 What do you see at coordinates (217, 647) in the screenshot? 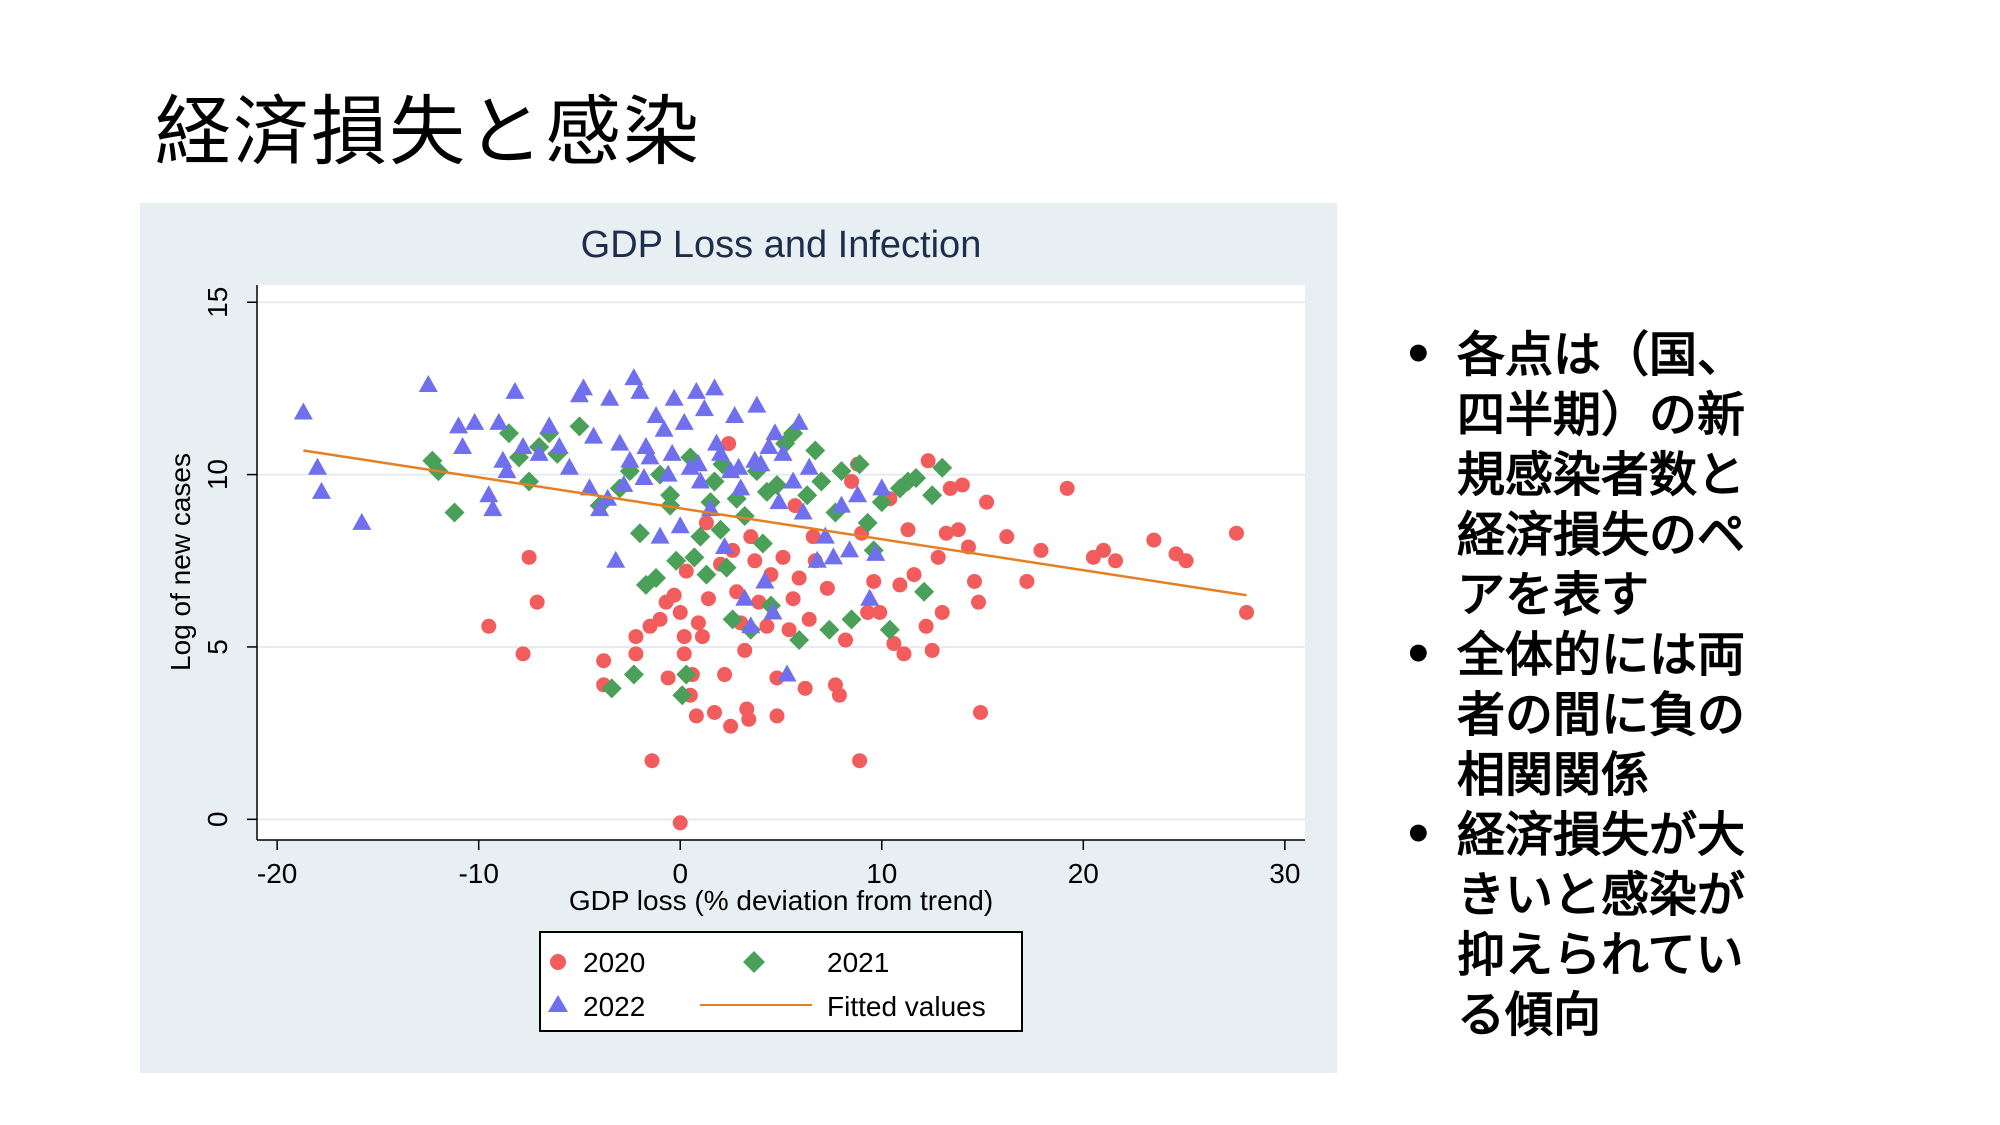
I see `y-tick-label: 5` at bounding box center [217, 647].